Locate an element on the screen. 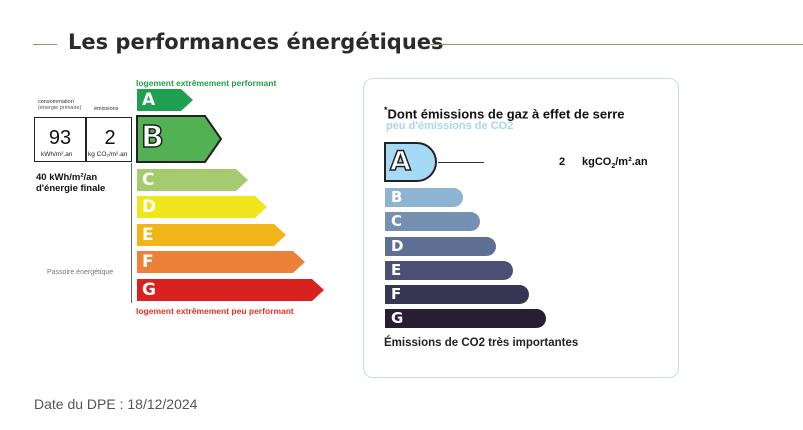 Image resolution: width=803 pixels, height=430 pixels. ges-class-a-current: A is located at coordinates (411, 162).